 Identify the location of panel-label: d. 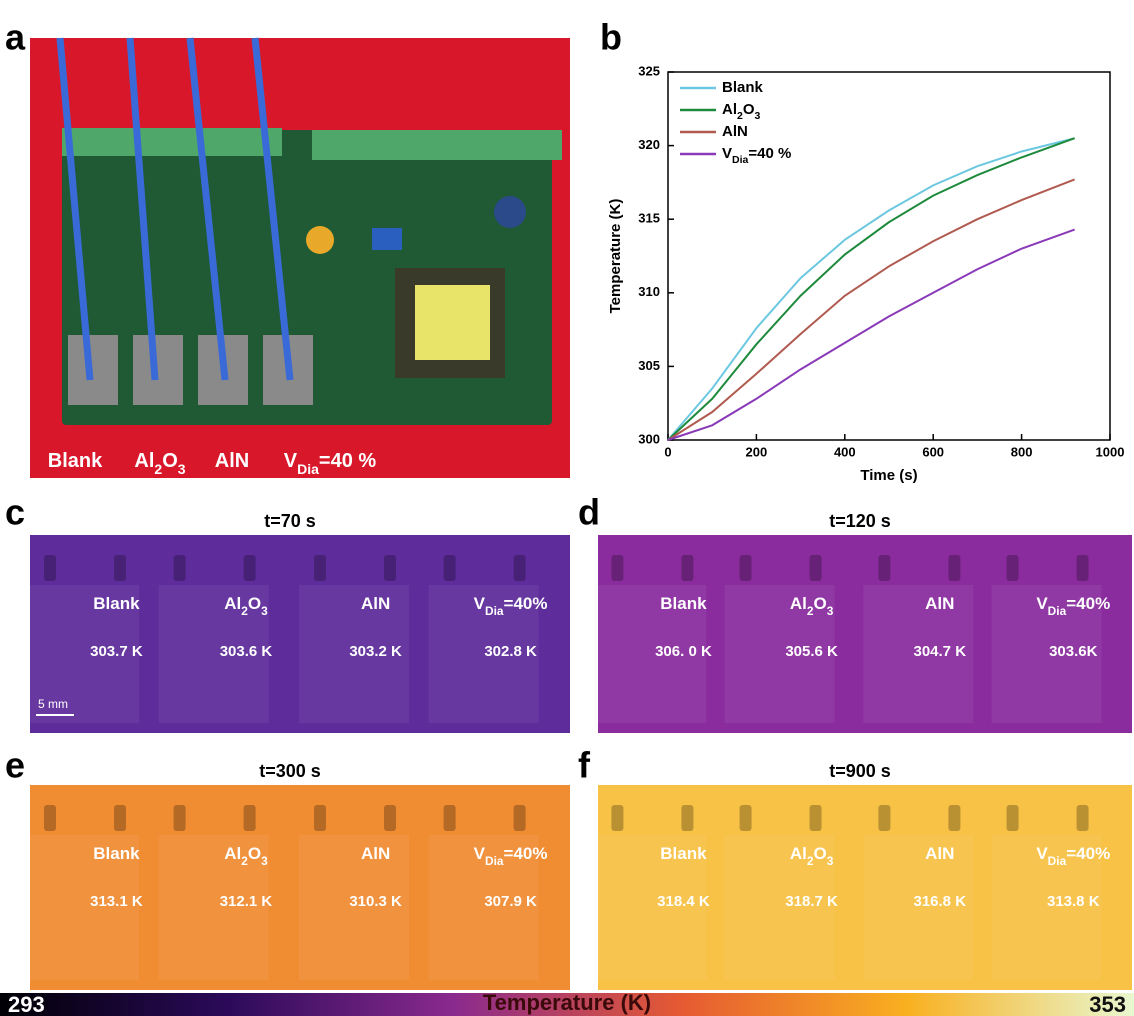
(589, 512).